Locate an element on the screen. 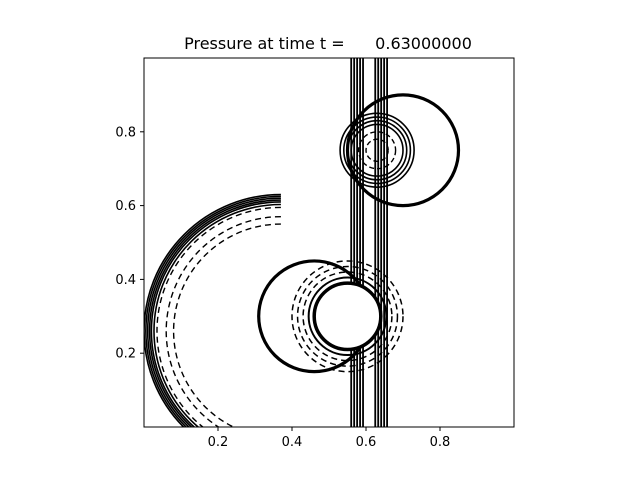 The width and height of the screenshot is (640, 480). x-axis: 0.2 0.4 0.6 0.8 is located at coordinates (329, 438).